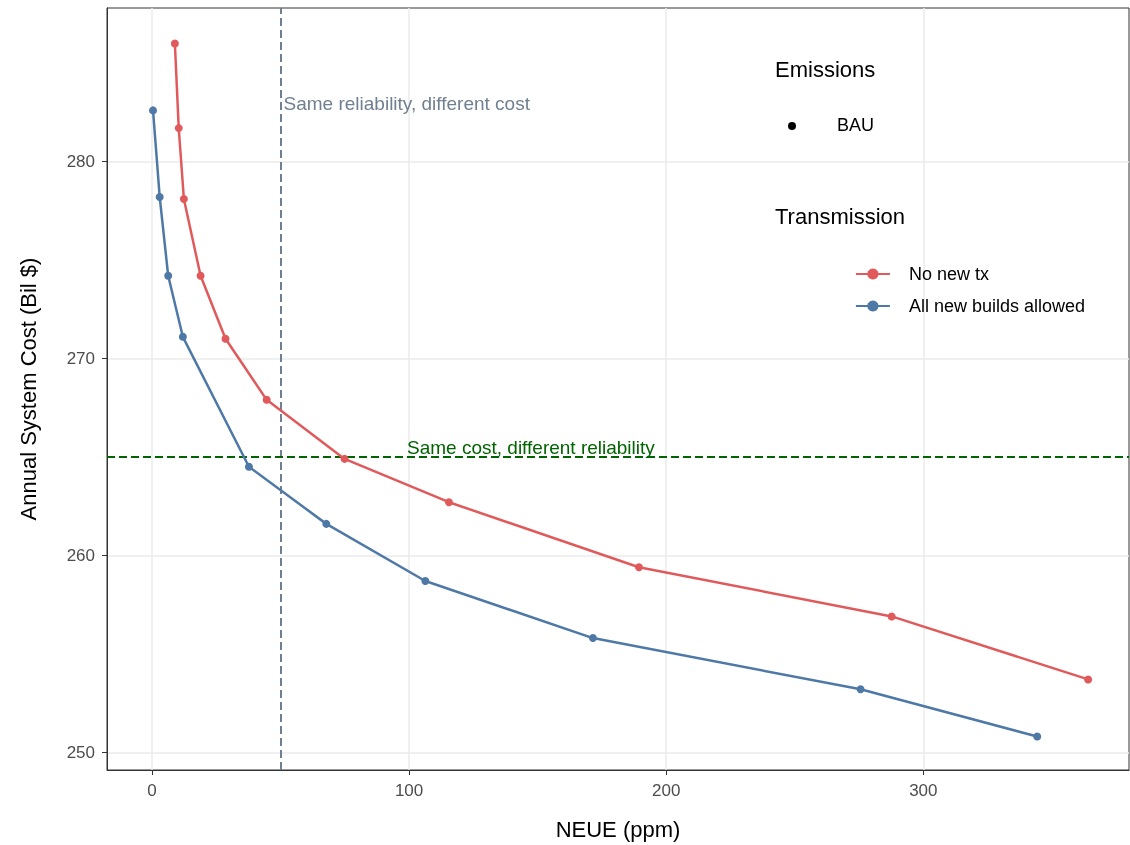 The height and width of the screenshot is (845, 1130). I want to click on y-axis-title: Annual System Cost (Bil $), so click(28, 389).